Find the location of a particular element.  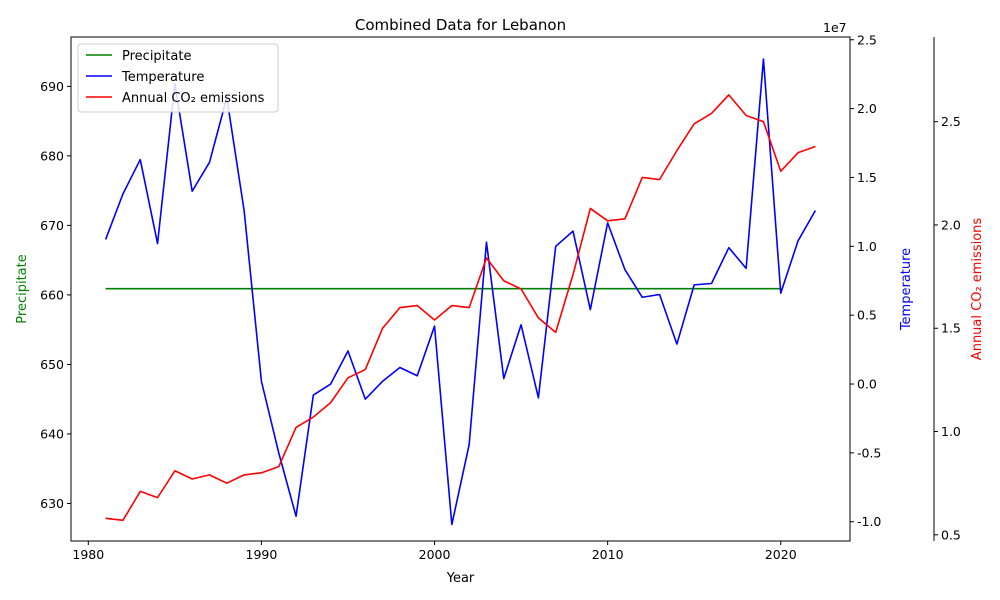

legend-label-precipitate: Precipitate is located at coordinates (156, 56).